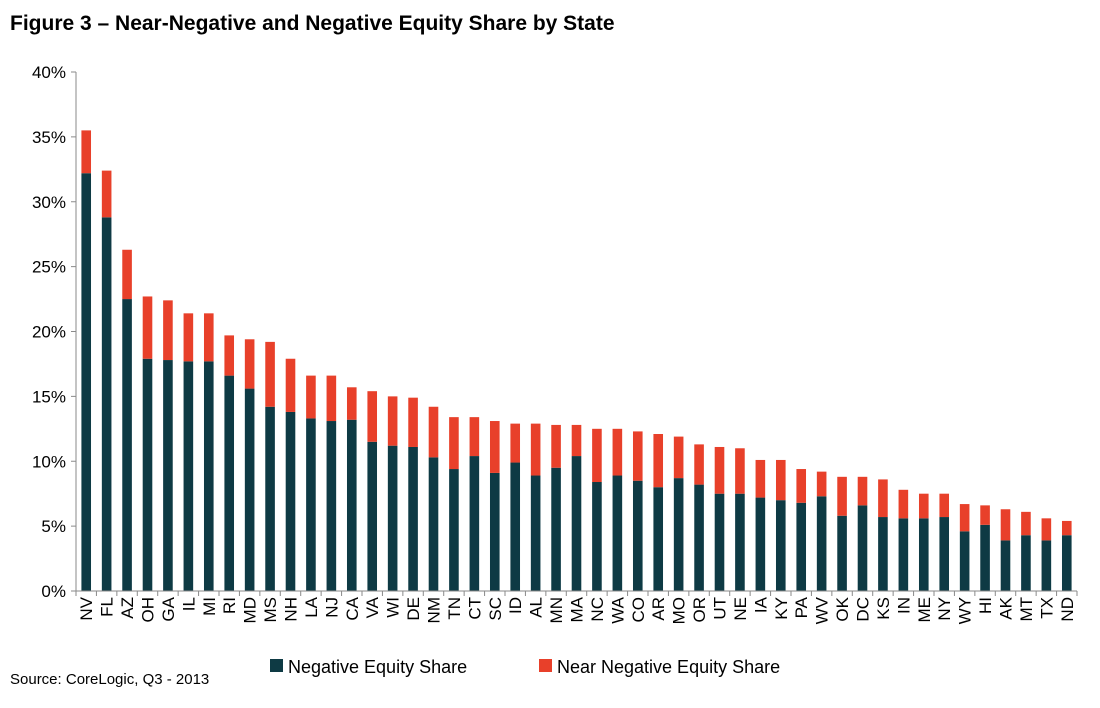 The height and width of the screenshot is (708, 1100). Describe the element at coordinates (535, 449) in the screenshot. I see `bar-near-negative-al` at that location.